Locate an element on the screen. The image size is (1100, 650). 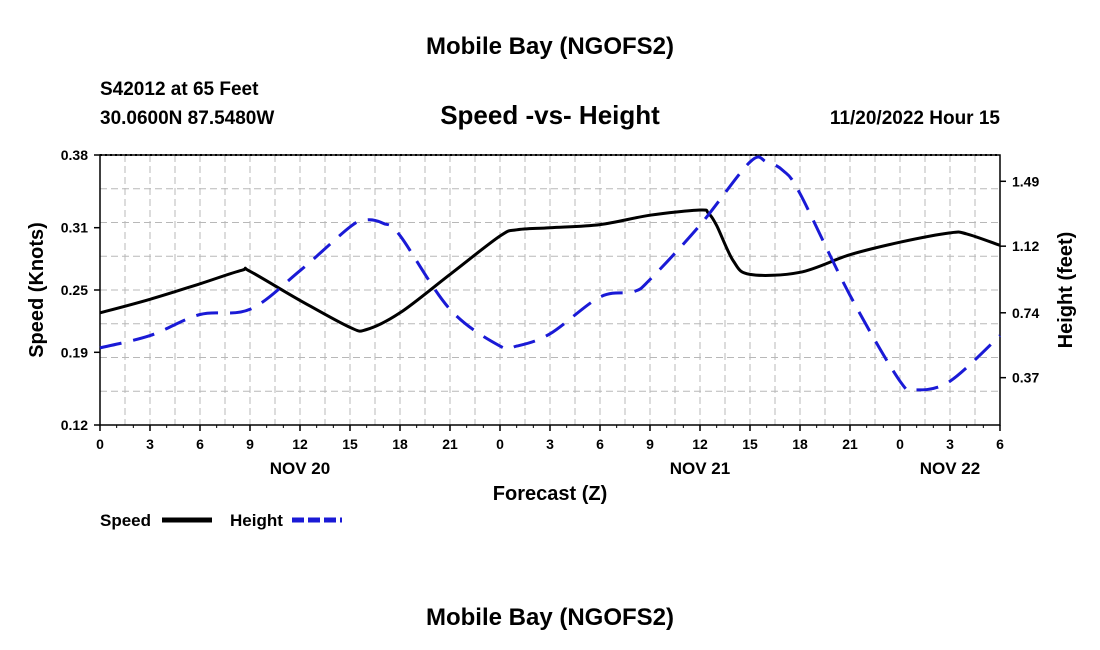
y2-tick-label: 0.37 is located at coordinates (1025, 378).